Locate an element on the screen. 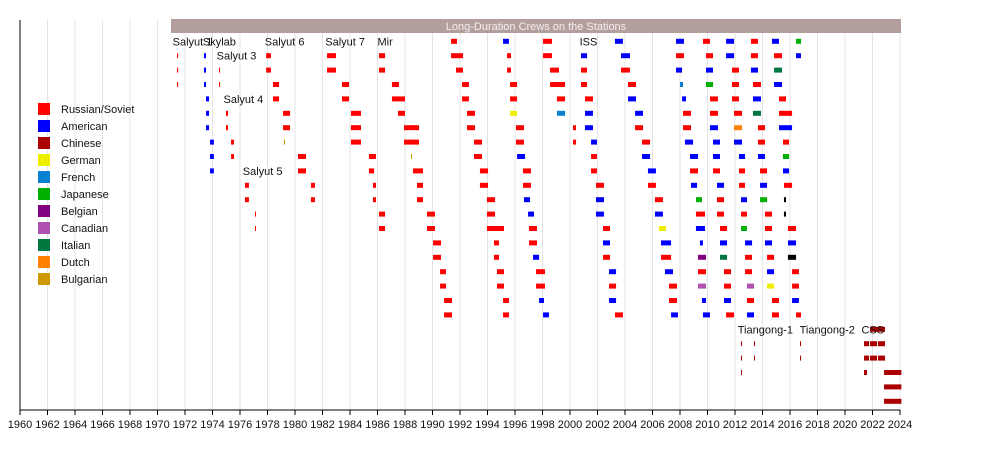 The height and width of the screenshot is (455, 1000). x-tick-label: 2016 is located at coordinates (790, 425).